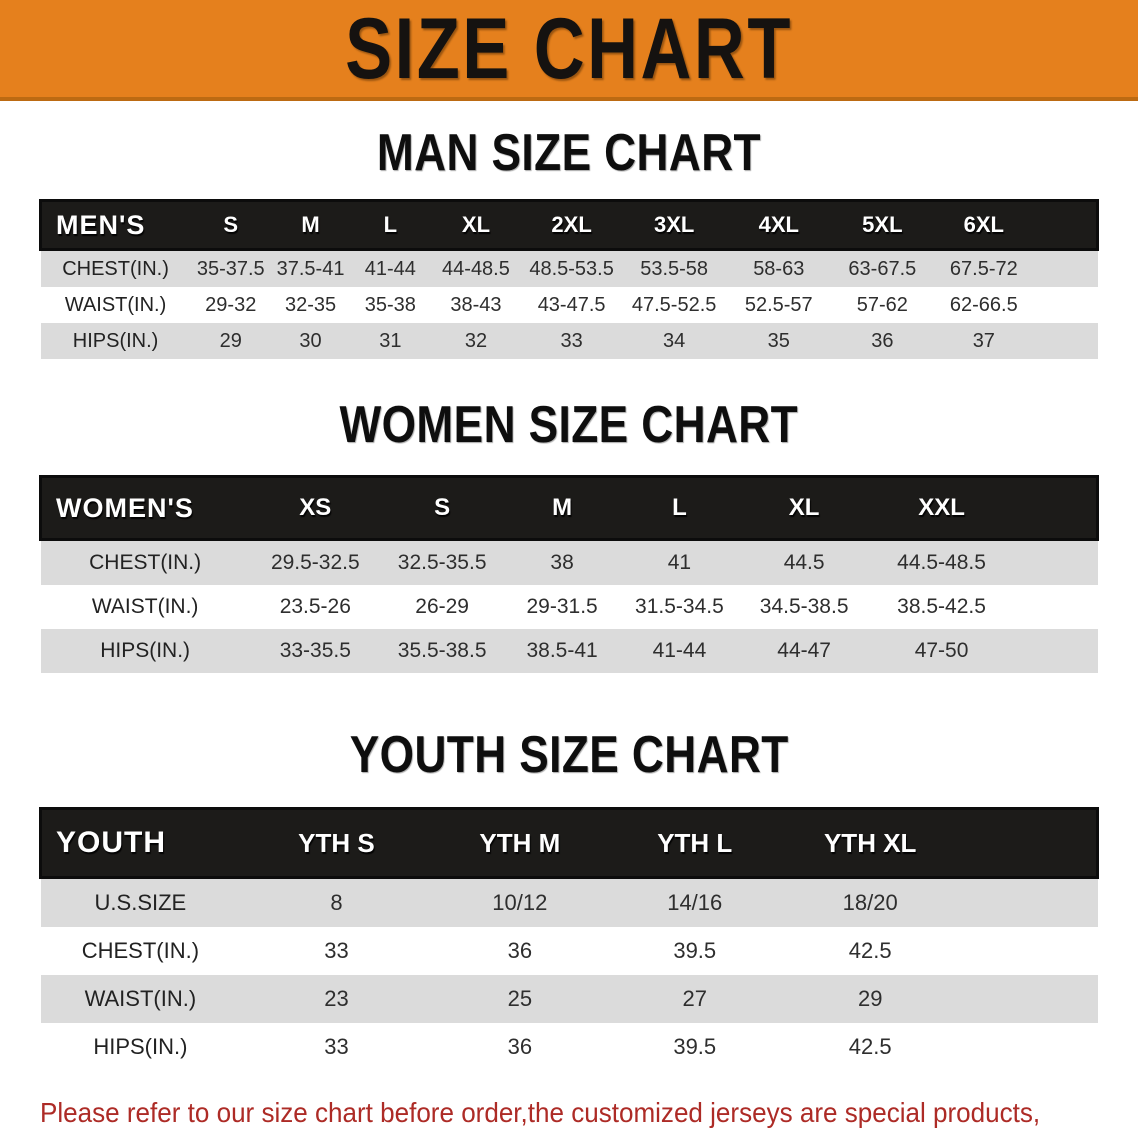 This screenshot has width=1138, height=1132. I want to click on banner-title: SIZE CHART, so click(569, 48).